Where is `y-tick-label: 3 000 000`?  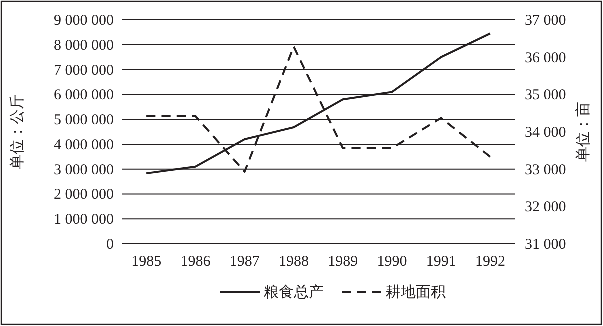
y-tick-label: 3 000 000 is located at coordinates (84, 170).